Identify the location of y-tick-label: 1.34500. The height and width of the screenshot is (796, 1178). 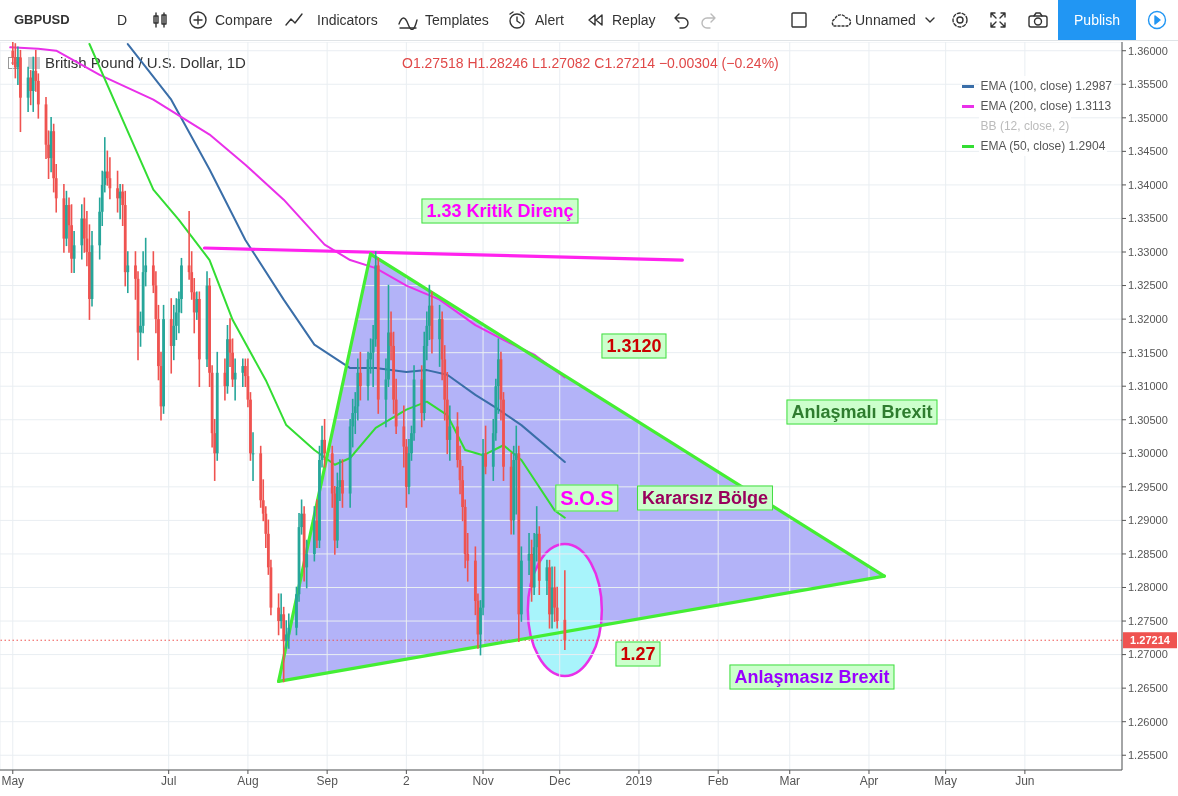
(1148, 151).